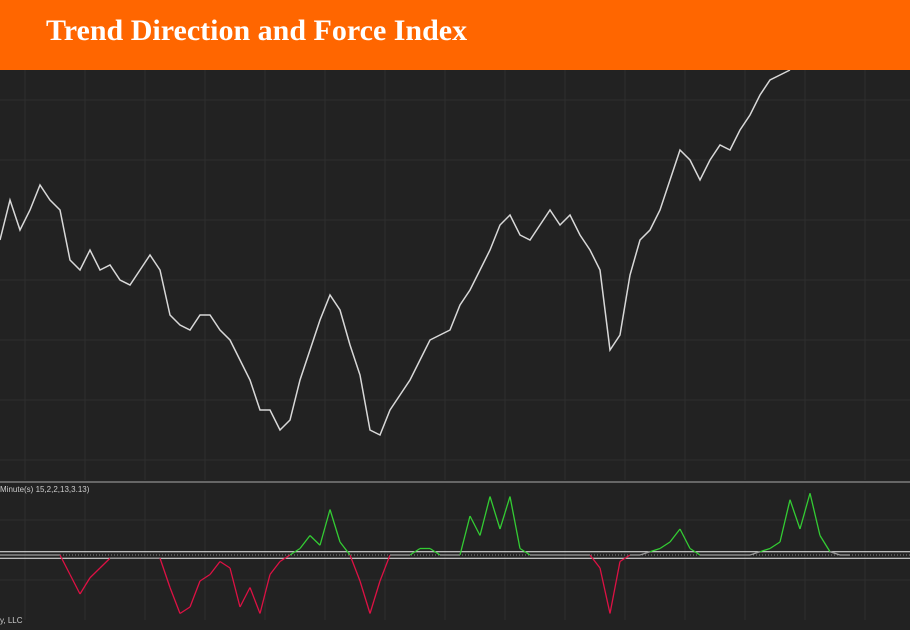 The width and height of the screenshot is (910, 630). What do you see at coordinates (11, 620) in the screenshot?
I see `footer-text: y, LLC` at bounding box center [11, 620].